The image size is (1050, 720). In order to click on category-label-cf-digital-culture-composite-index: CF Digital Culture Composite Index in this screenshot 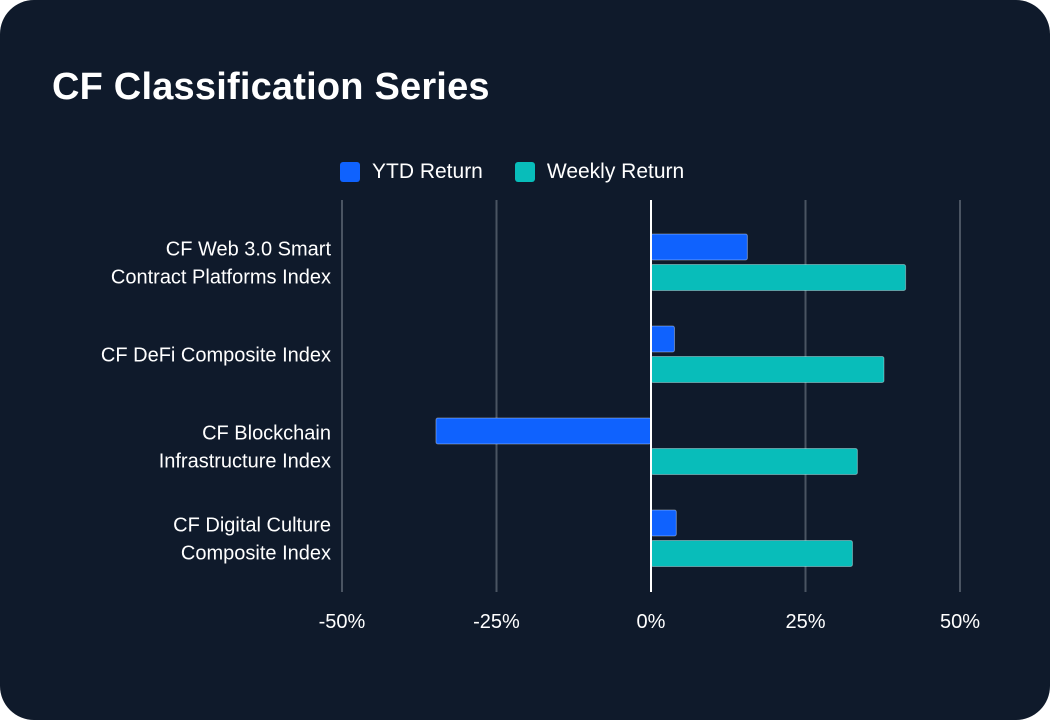, I will do `click(252, 539)`.